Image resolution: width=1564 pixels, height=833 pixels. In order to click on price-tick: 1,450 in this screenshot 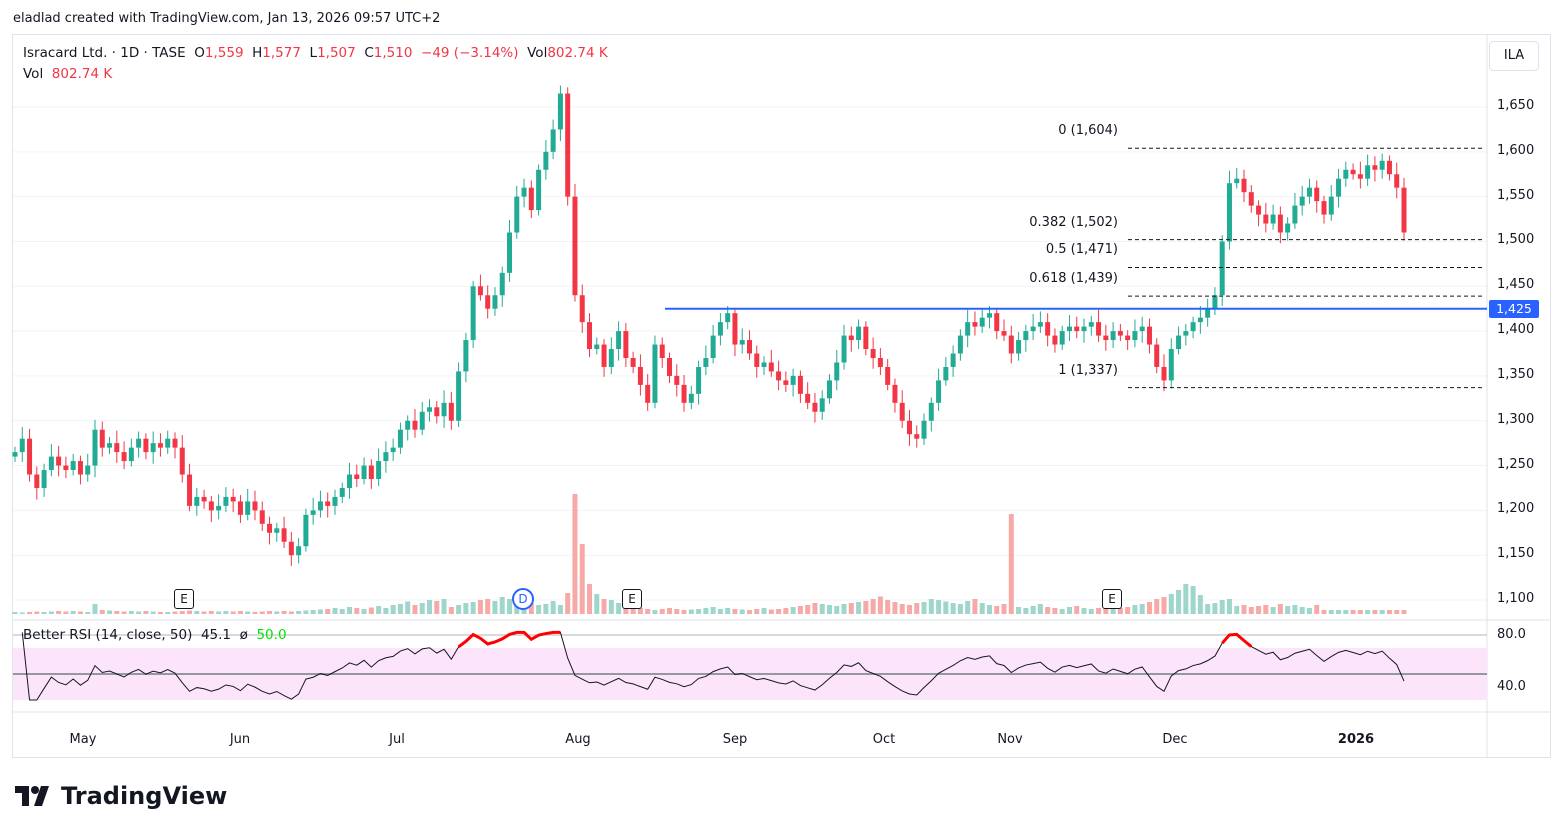, I will do `click(1516, 285)`.